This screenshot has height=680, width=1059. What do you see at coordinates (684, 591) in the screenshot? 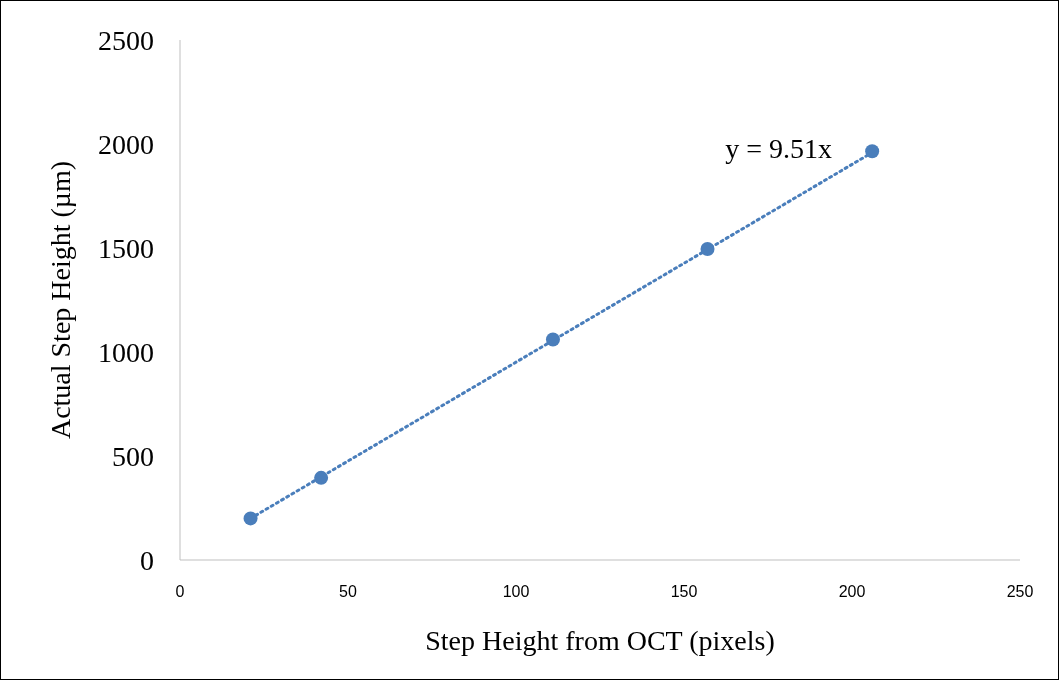
I see `x-tick-label: 150` at bounding box center [684, 591].